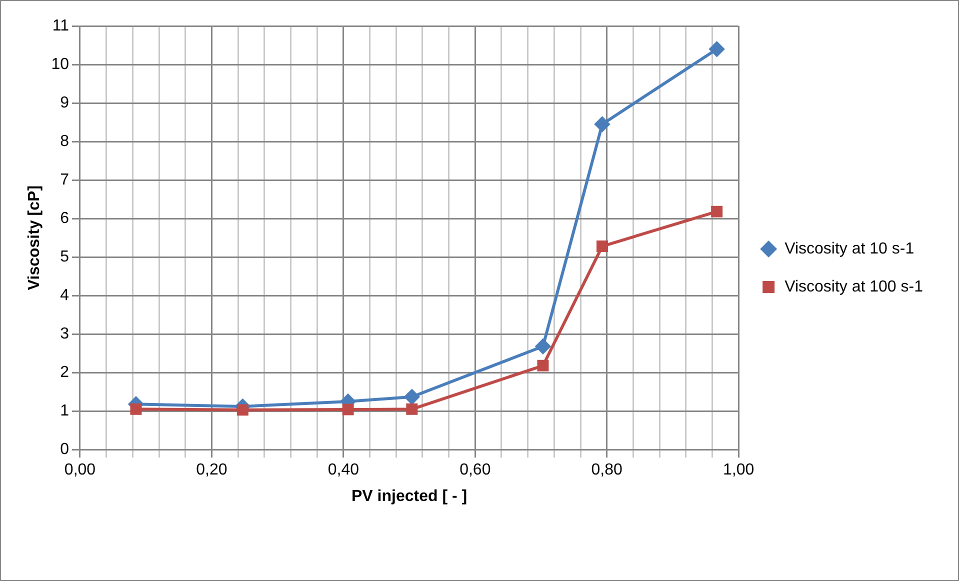  Describe the element at coordinates (475, 470) in the screenshot. I see `x-tick-label: 0,60` at that location.